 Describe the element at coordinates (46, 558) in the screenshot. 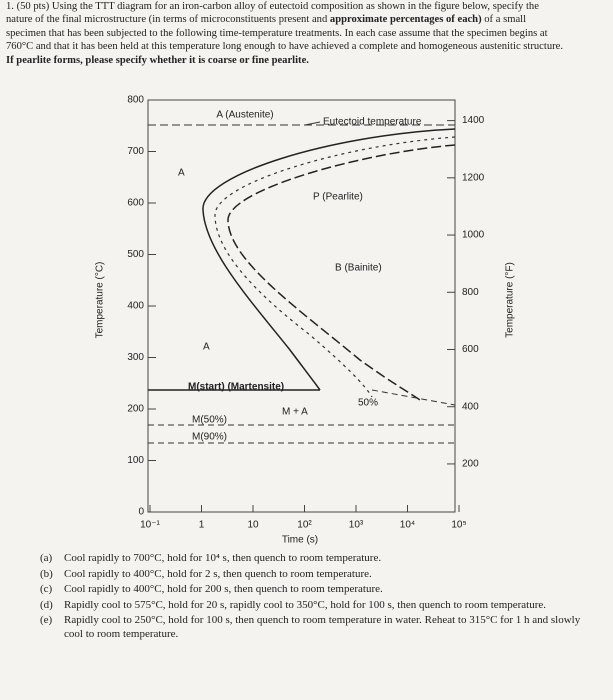

I see `option-label: (a)` at that location.